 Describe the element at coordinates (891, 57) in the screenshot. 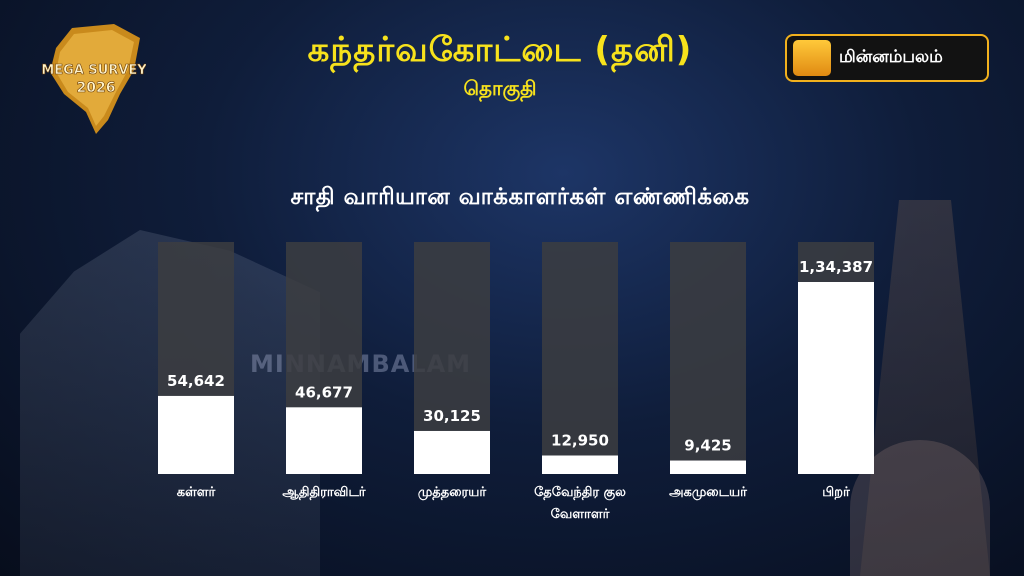

I see `brand-name: மின்னம்பலம்` at that location.